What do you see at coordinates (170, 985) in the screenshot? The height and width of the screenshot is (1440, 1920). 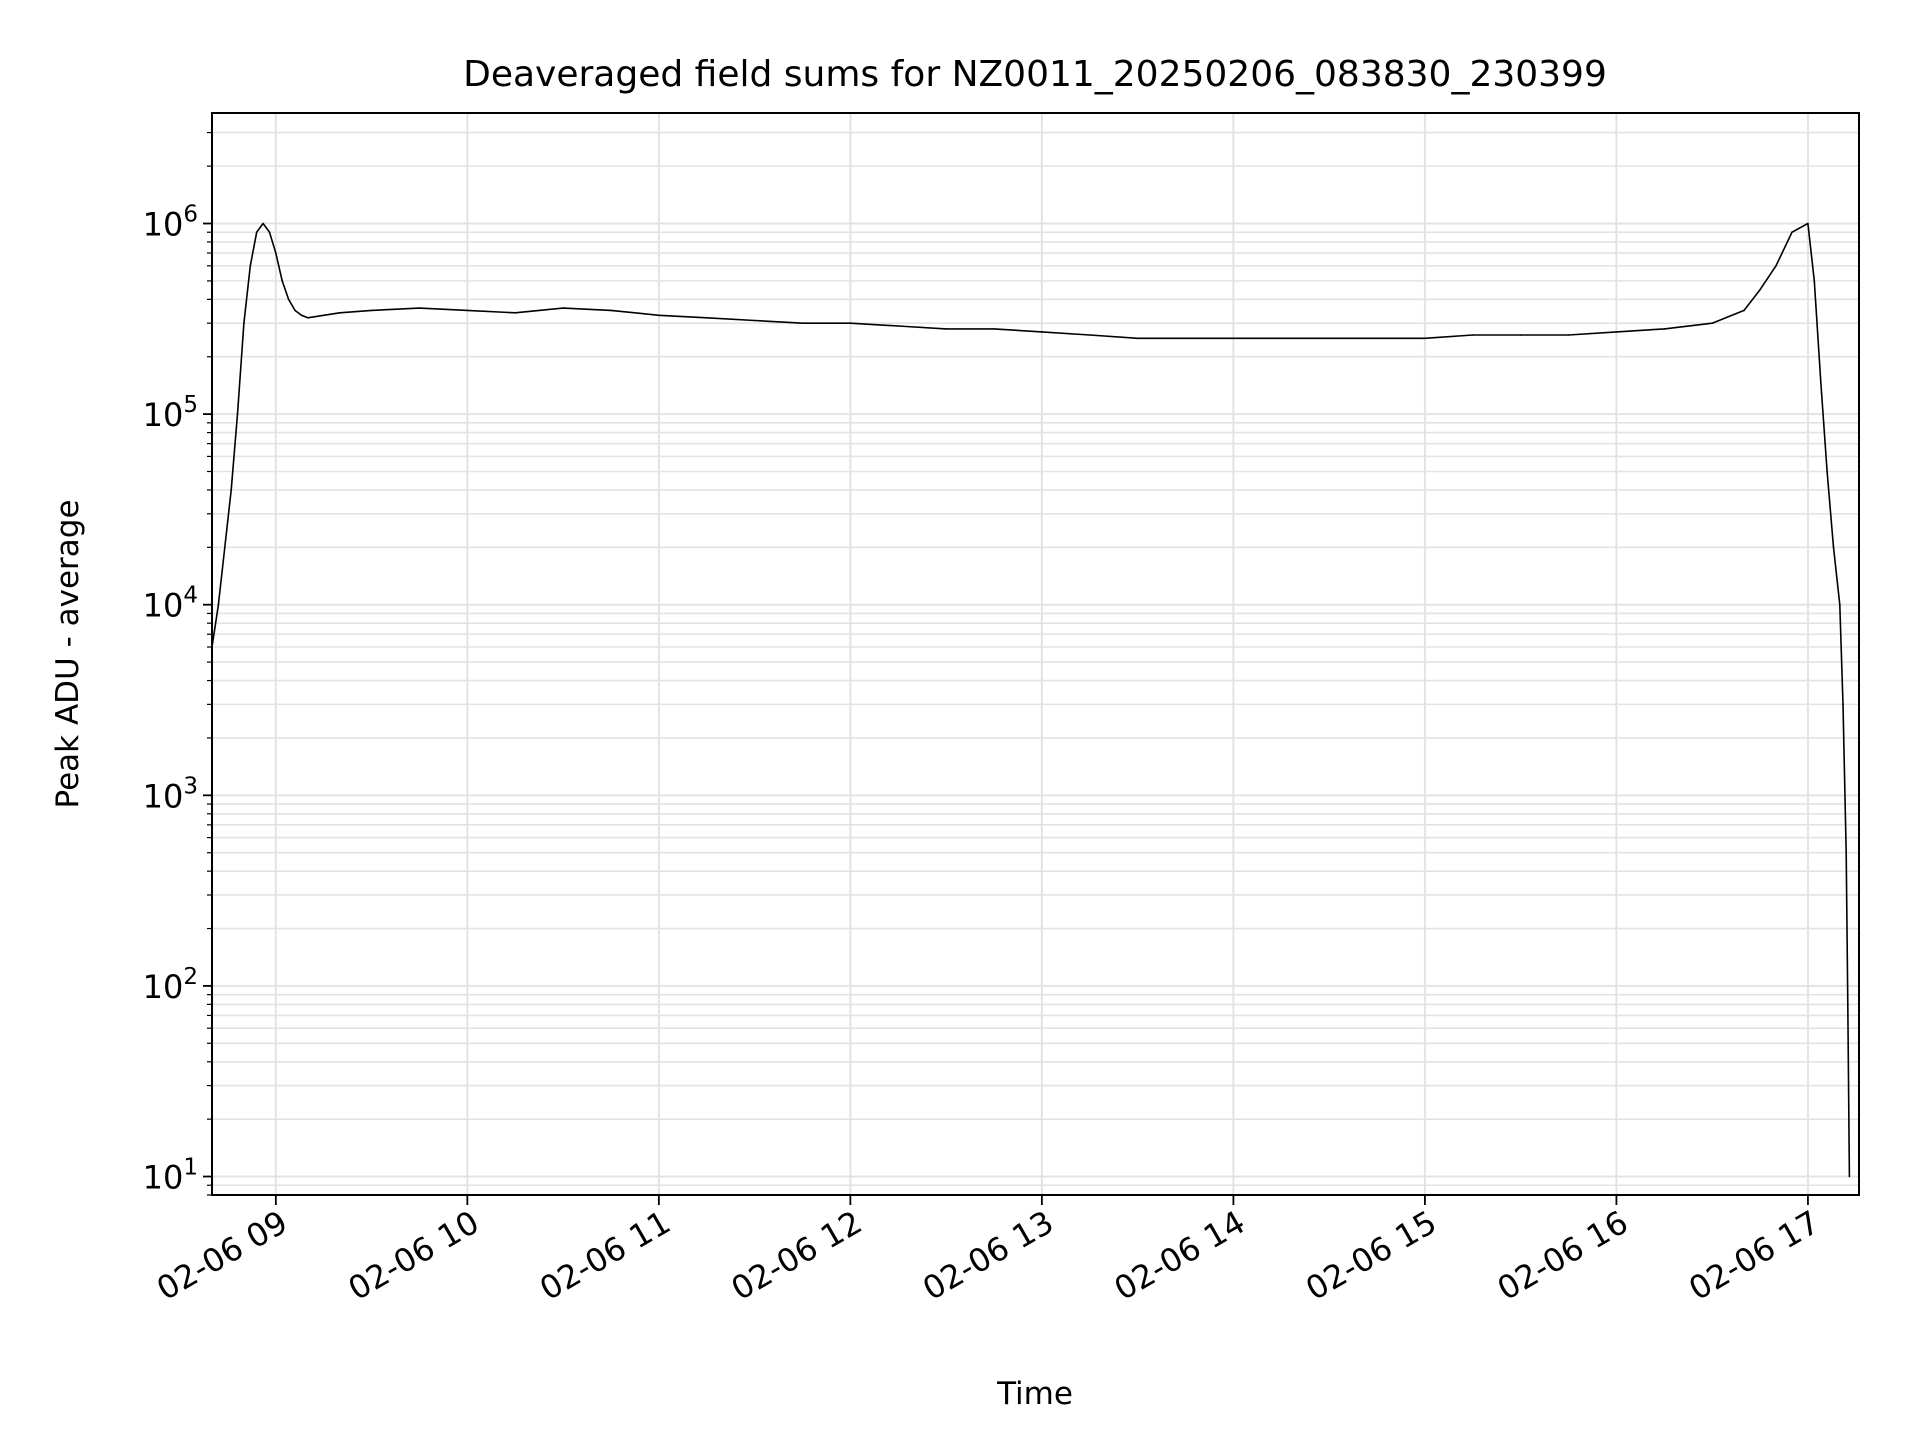 I see `y-tick-label: 10²` at bounding box center [170, 985].